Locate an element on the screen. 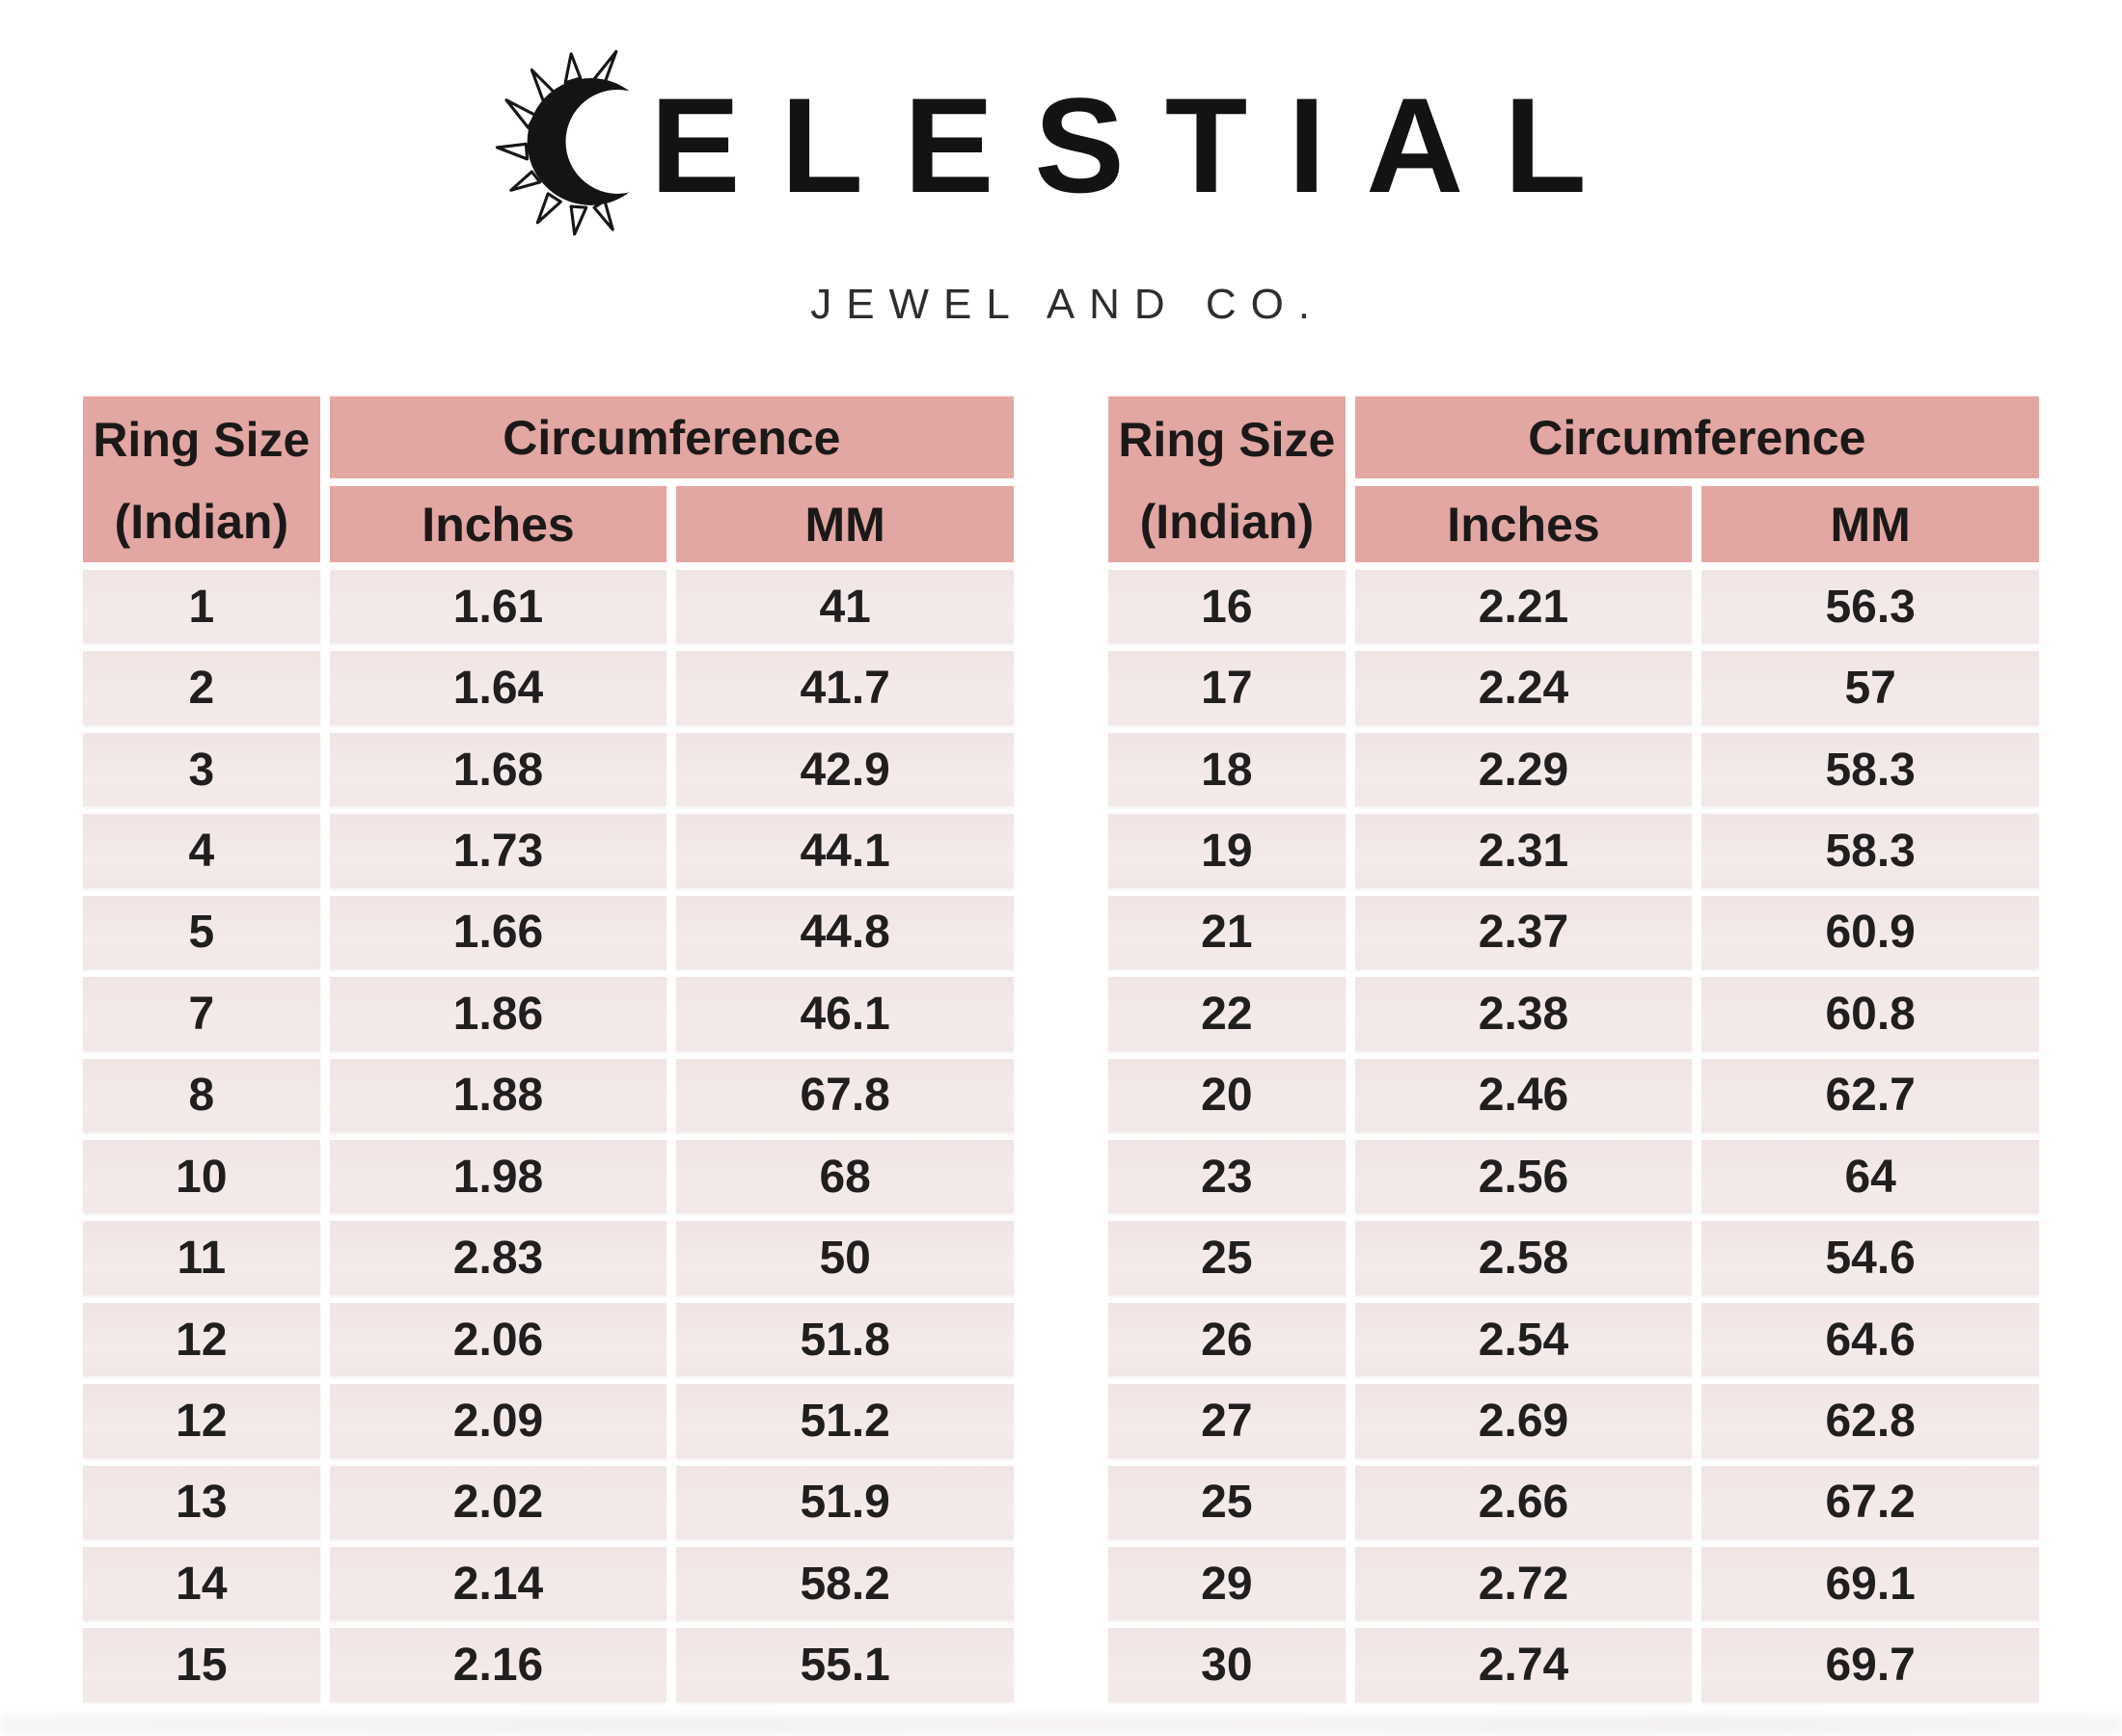 This screenshot has height=1736, width=2122. table-row: 14 2.14 58.2 is located at coordinates (549, 1584).